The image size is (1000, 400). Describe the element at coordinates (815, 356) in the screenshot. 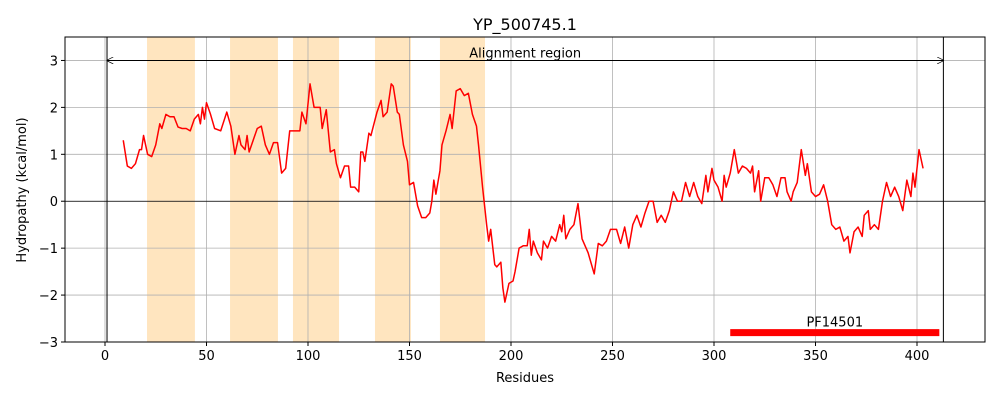

I see `x-tick-label: 350` at that location.